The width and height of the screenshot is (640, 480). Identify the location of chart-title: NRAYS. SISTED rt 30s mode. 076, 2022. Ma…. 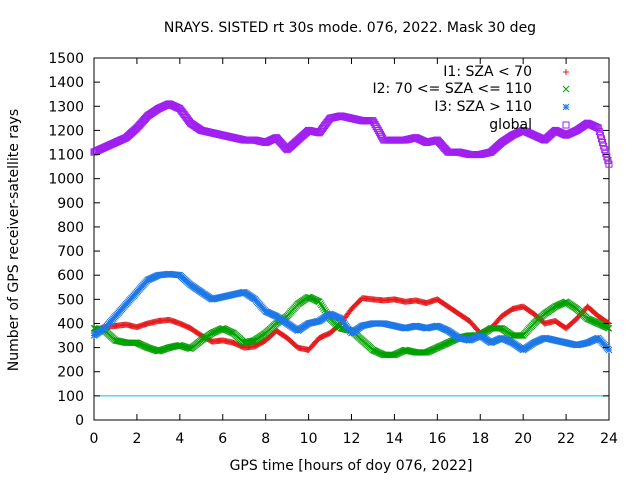
(350, 28).